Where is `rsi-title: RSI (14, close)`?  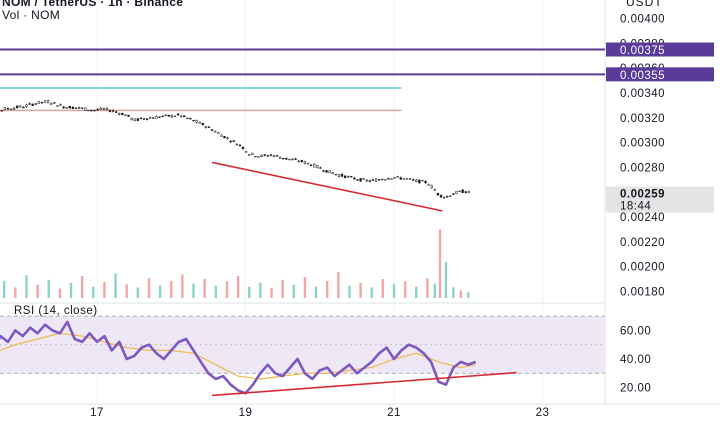
rsi-title: RSI (14, close) is located at coordinates (56, 311).